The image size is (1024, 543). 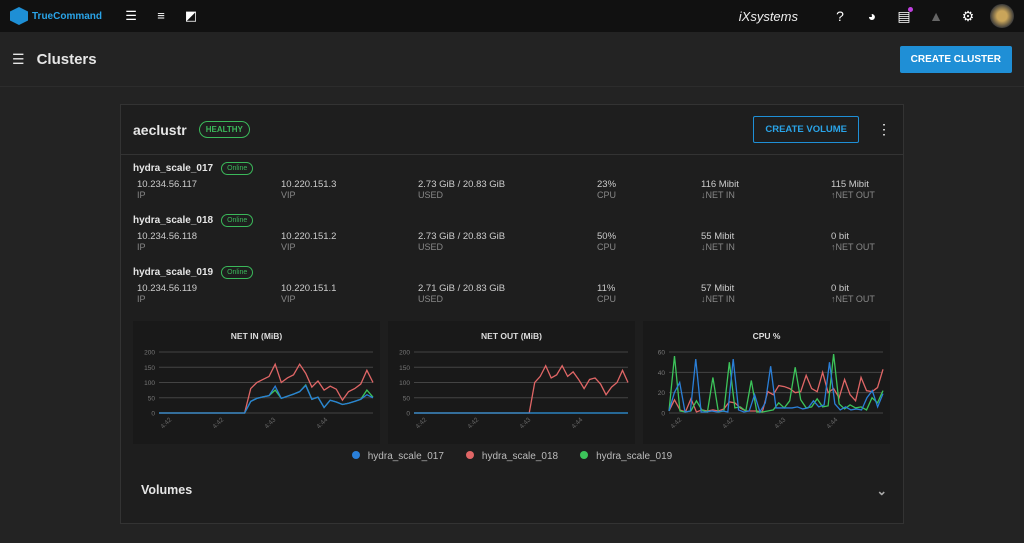 I want to click on database-icon: ≡, so click(x=161, y=15).